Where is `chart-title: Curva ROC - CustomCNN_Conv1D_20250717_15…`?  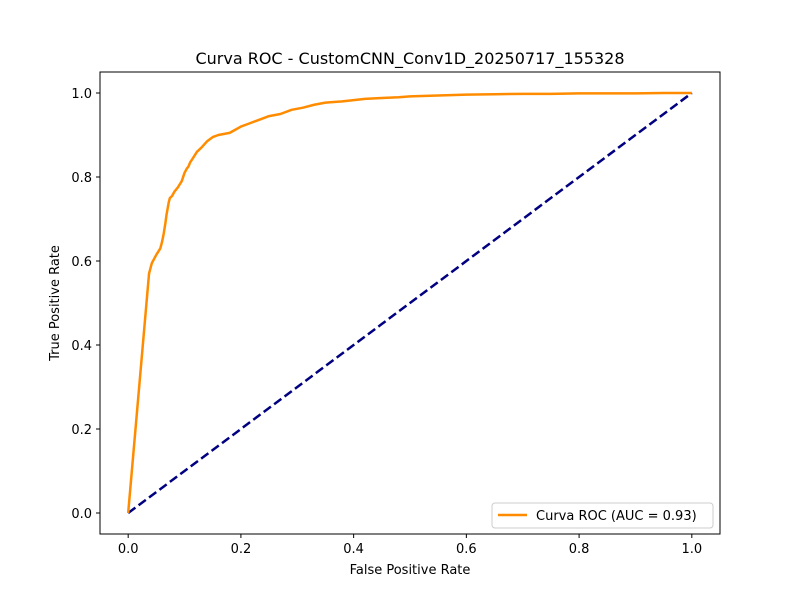
chart-title: Curva ROC - CustomCNN_Conv1D_20250717_15… is located at coordinates (409, 59).